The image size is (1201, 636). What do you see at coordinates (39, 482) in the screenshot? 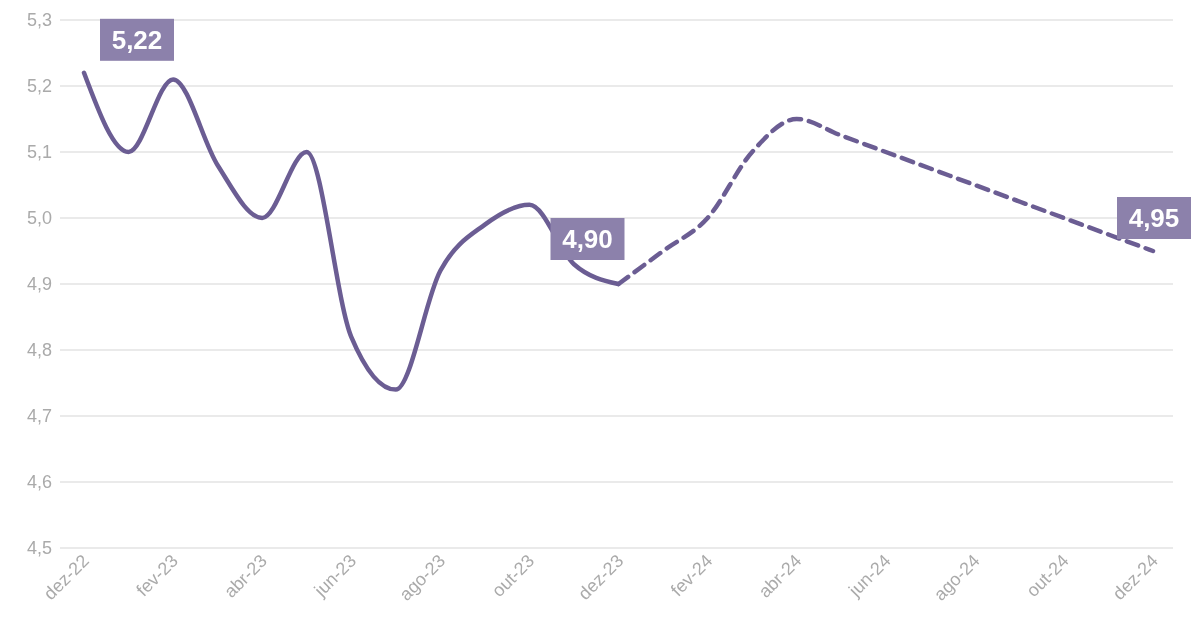
I see `y-tick-label: 4,6` at bounding box center [39, 482].